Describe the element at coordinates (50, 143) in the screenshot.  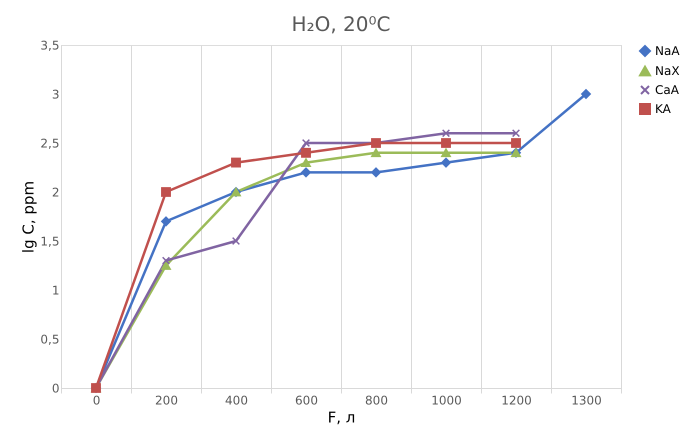
I see `y-tick-label: 2,5` at that location.